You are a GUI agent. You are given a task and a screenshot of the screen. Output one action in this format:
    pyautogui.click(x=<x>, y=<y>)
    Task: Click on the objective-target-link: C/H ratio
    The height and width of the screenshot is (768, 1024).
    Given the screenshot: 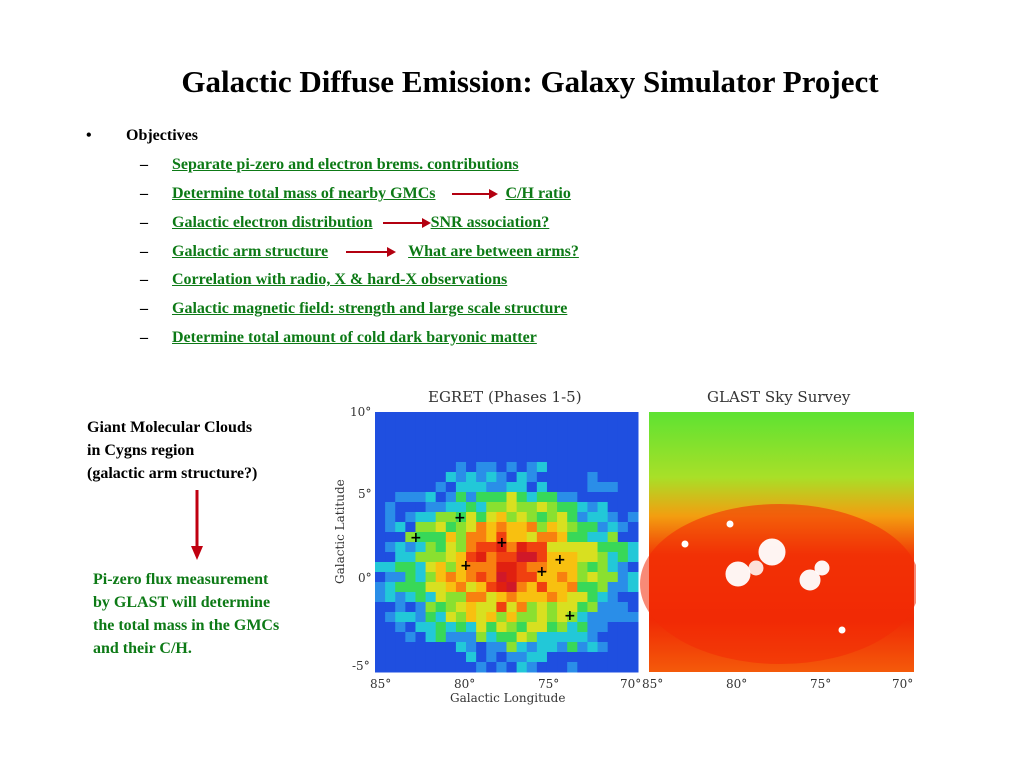 What is the action you would take?
    pyautogui.click(x=538, y=193)
    